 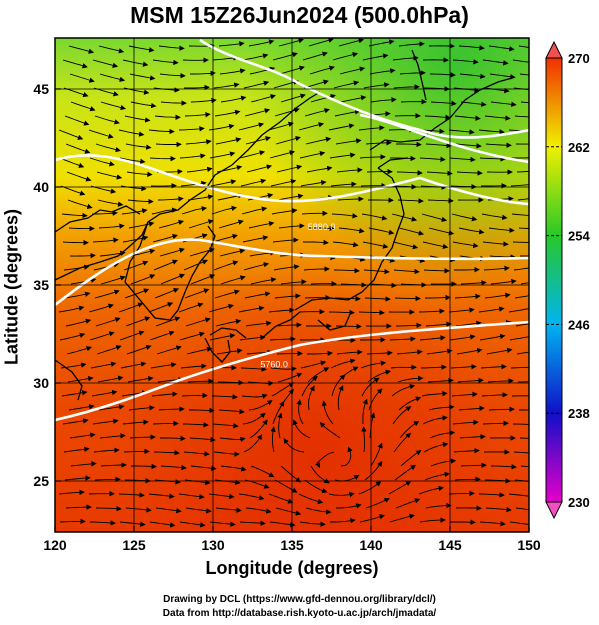 What do you see at coordinates (529, 545) in the screenshot?
I see `x-tick-label: 150` at bounding box center [529, 545].